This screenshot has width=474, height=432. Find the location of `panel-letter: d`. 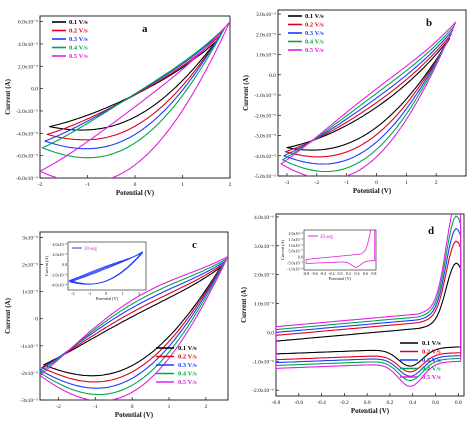

panel-letter: d is located at coordinates (431, 231).